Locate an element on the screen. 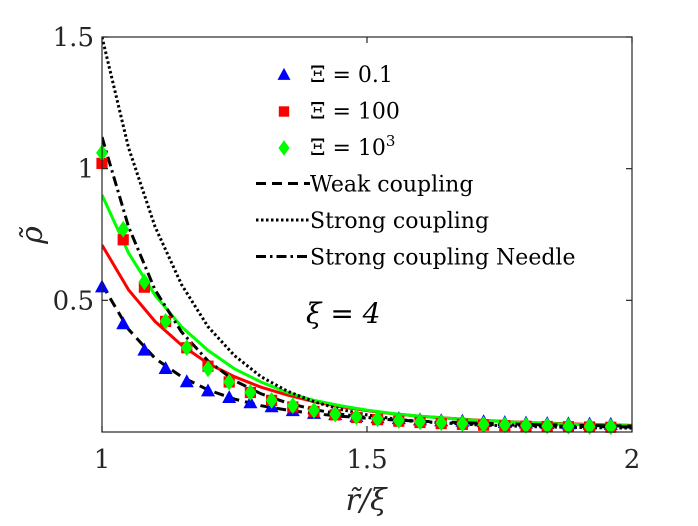 The width and height of the screenshot is (698, 526). y-tick-label: 0.5 is located at coordinates (73, 301).